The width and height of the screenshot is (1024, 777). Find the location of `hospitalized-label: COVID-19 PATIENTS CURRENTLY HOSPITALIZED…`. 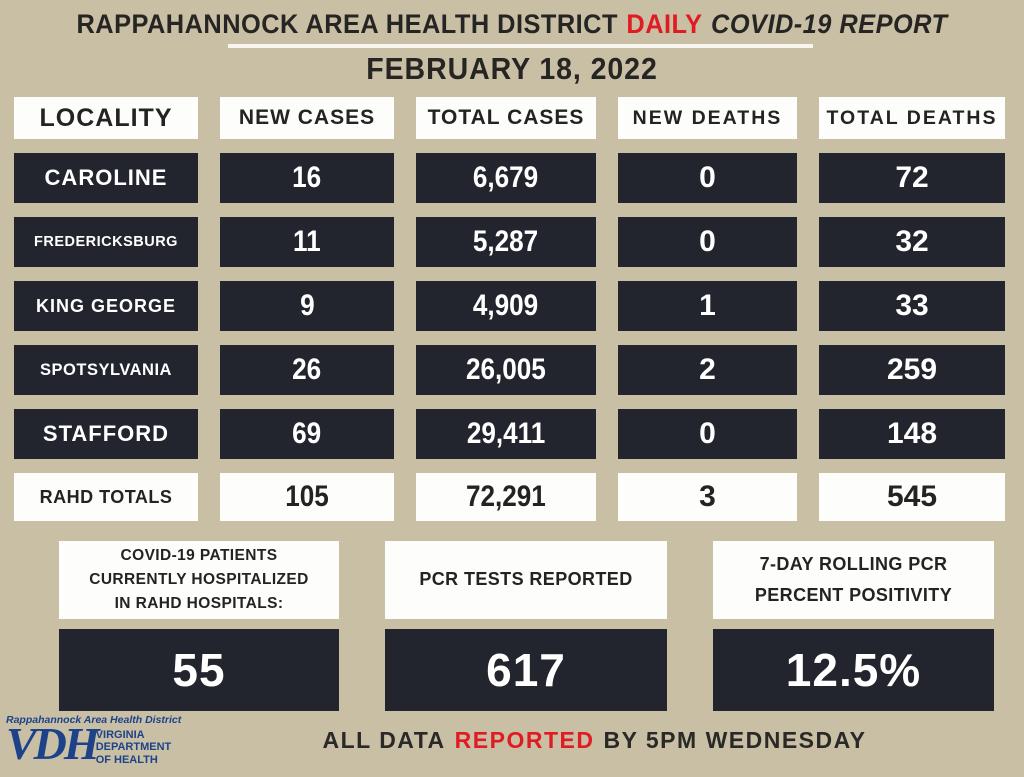

hospitalized-label: COVID-19 PATIENTS CURRENTLY HOSPITALIZED… is located at coordinates (199, 580).